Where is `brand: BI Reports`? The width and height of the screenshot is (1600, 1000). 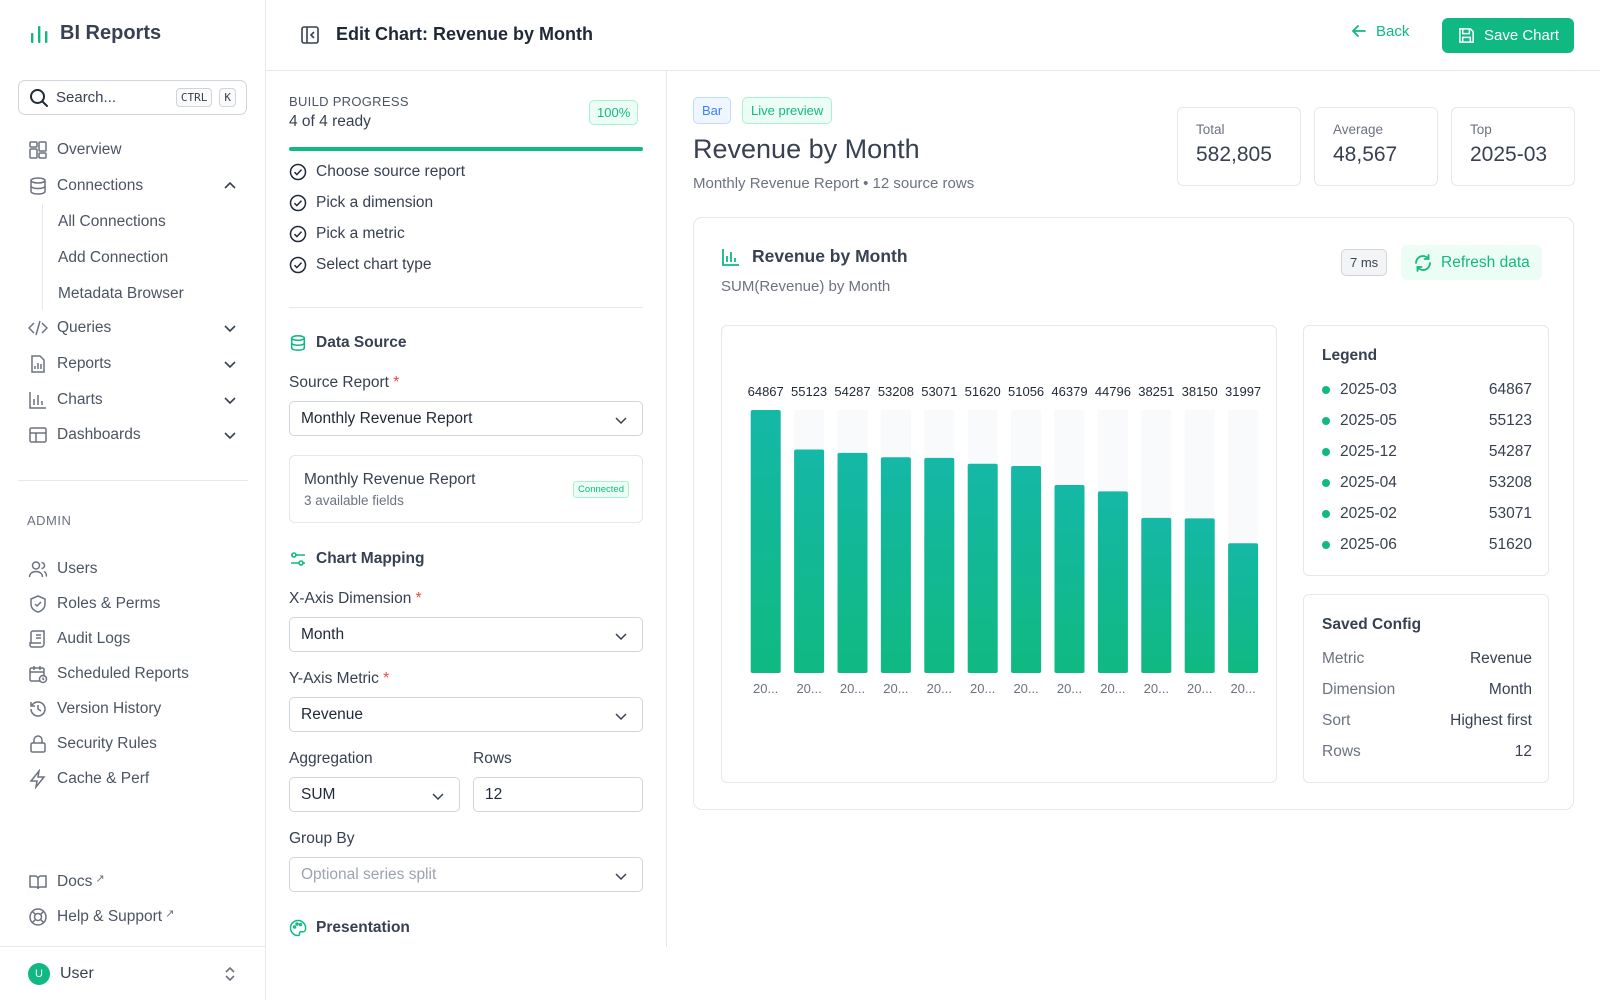
brand: BI Reports is located at coordinates (94, 33).